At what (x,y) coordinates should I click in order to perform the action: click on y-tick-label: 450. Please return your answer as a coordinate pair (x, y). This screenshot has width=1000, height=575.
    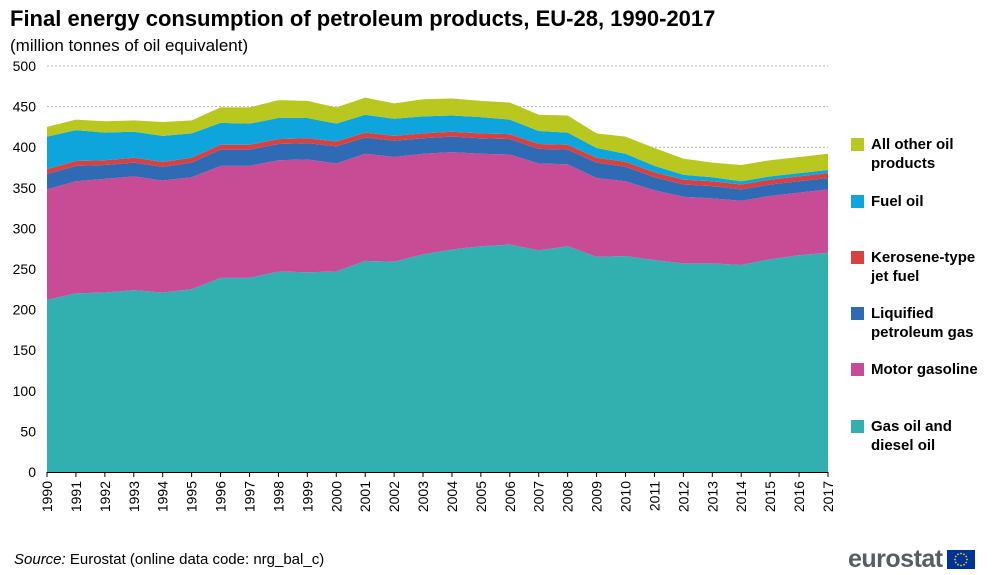
    Looking at the image, I should click on (25, 107).